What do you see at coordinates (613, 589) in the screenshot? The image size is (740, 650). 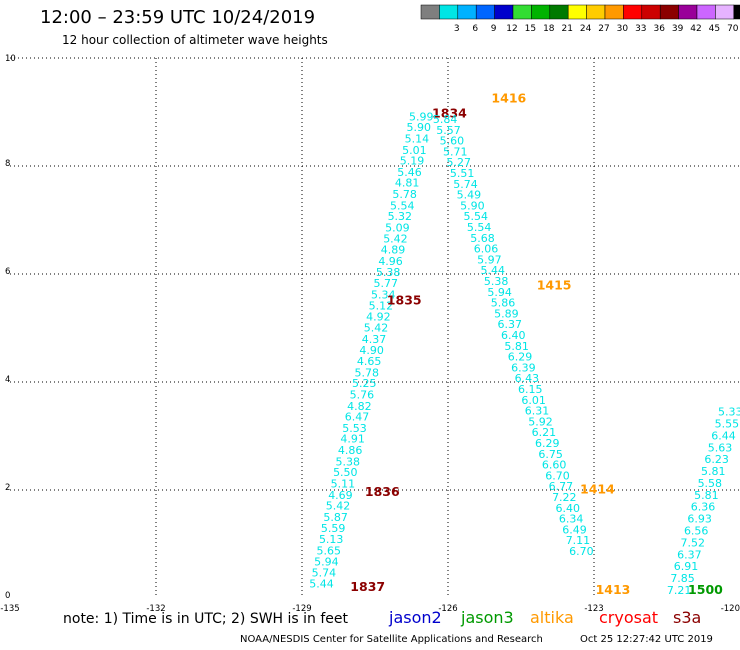 I see `pass-time-label: 1413` at bounding box center [613, 589].